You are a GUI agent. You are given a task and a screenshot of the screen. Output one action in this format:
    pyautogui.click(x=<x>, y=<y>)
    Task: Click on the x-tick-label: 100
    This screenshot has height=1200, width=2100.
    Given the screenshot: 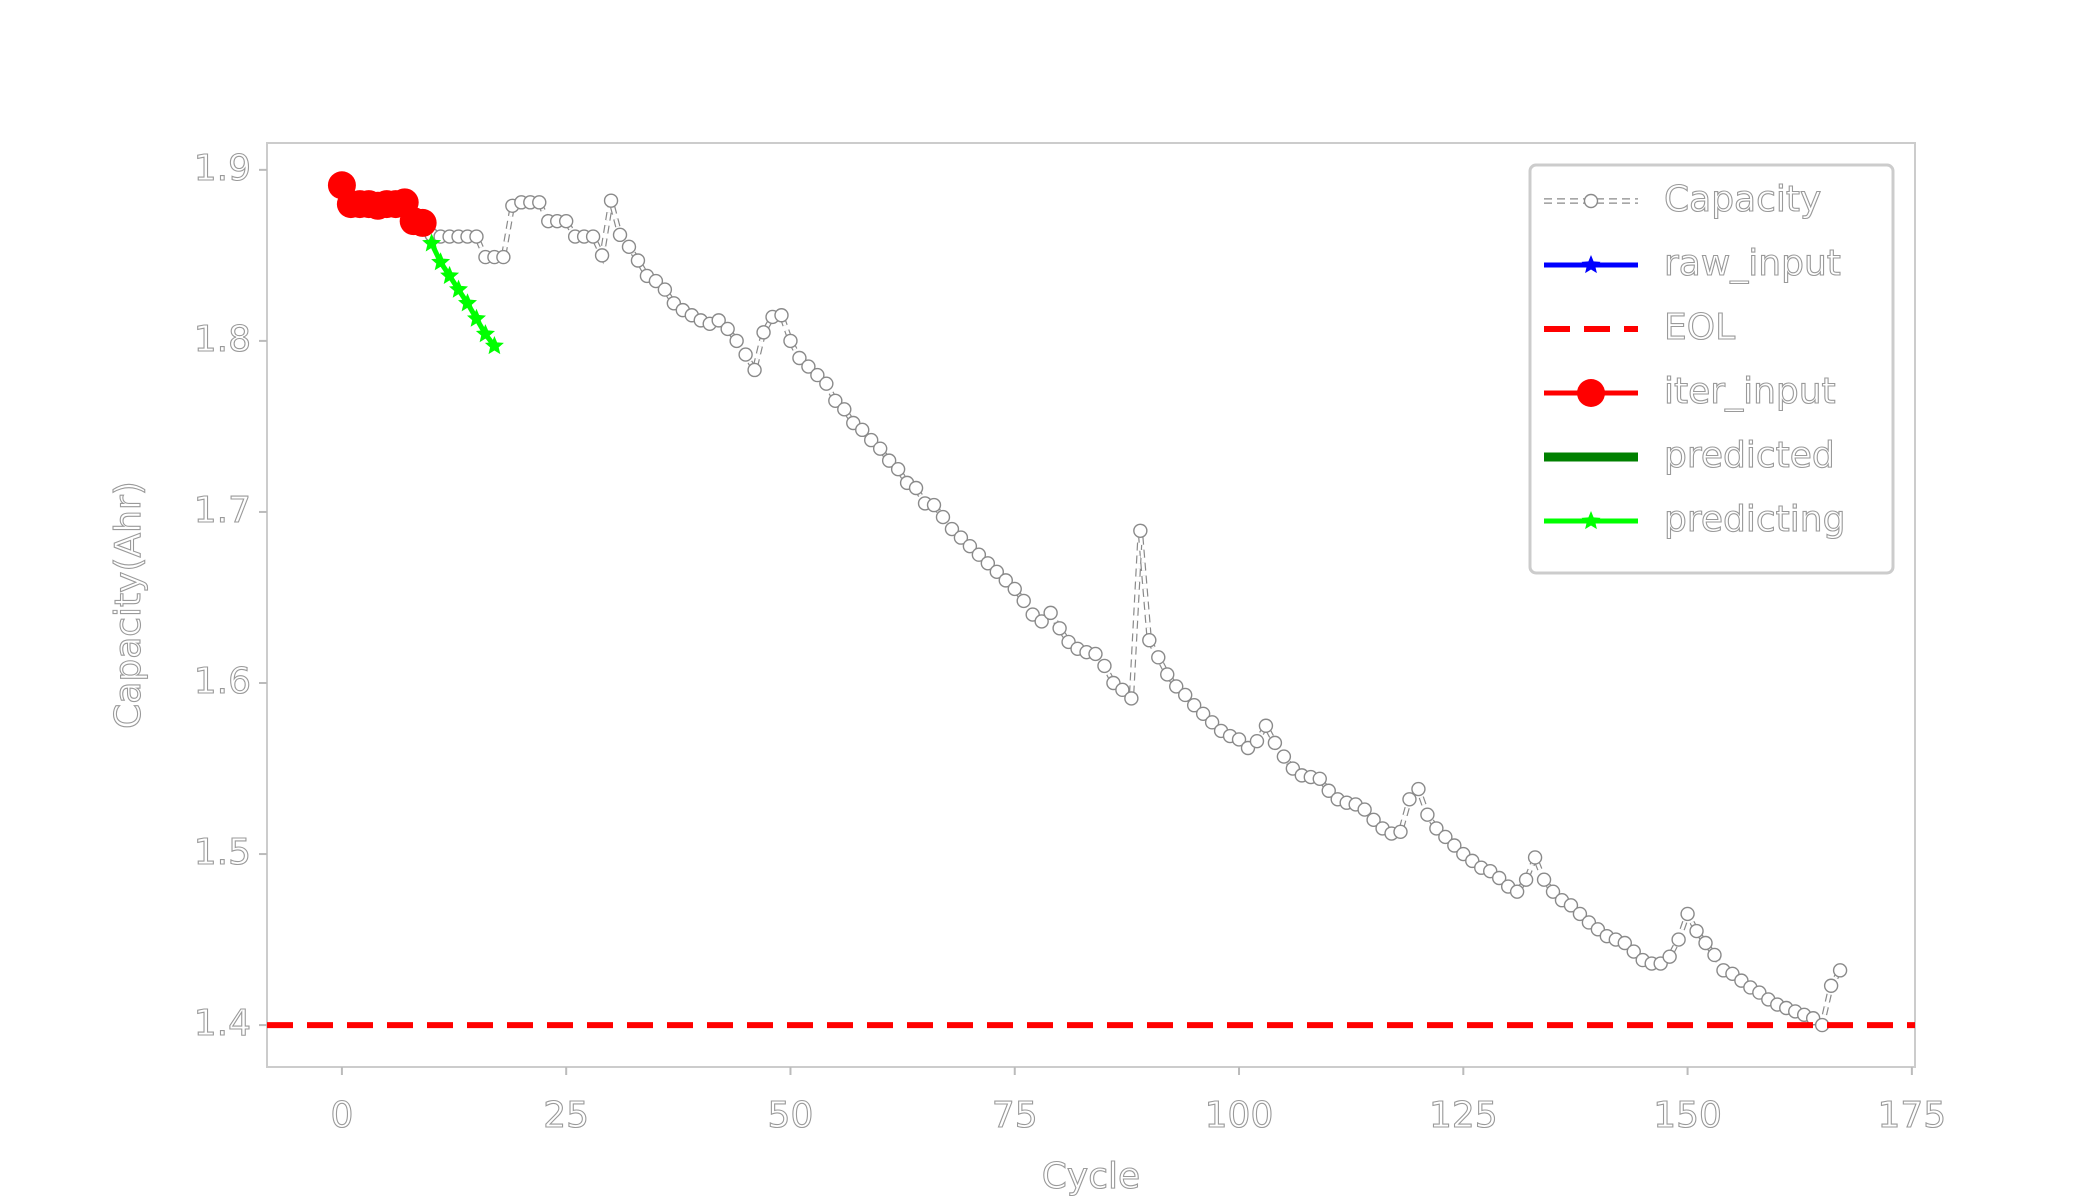 What is the action you would take?
    pyautogui.click(x=1239, y=1115)
    